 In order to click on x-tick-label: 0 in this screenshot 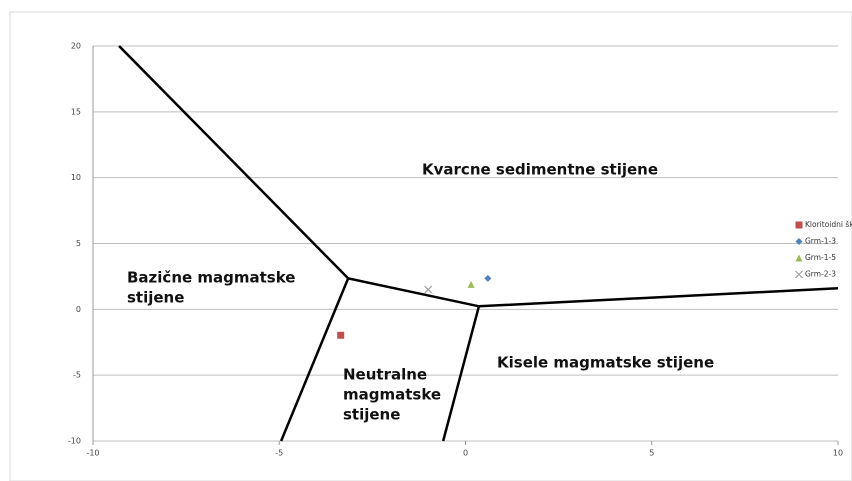, I will do `click(465, 453)`.